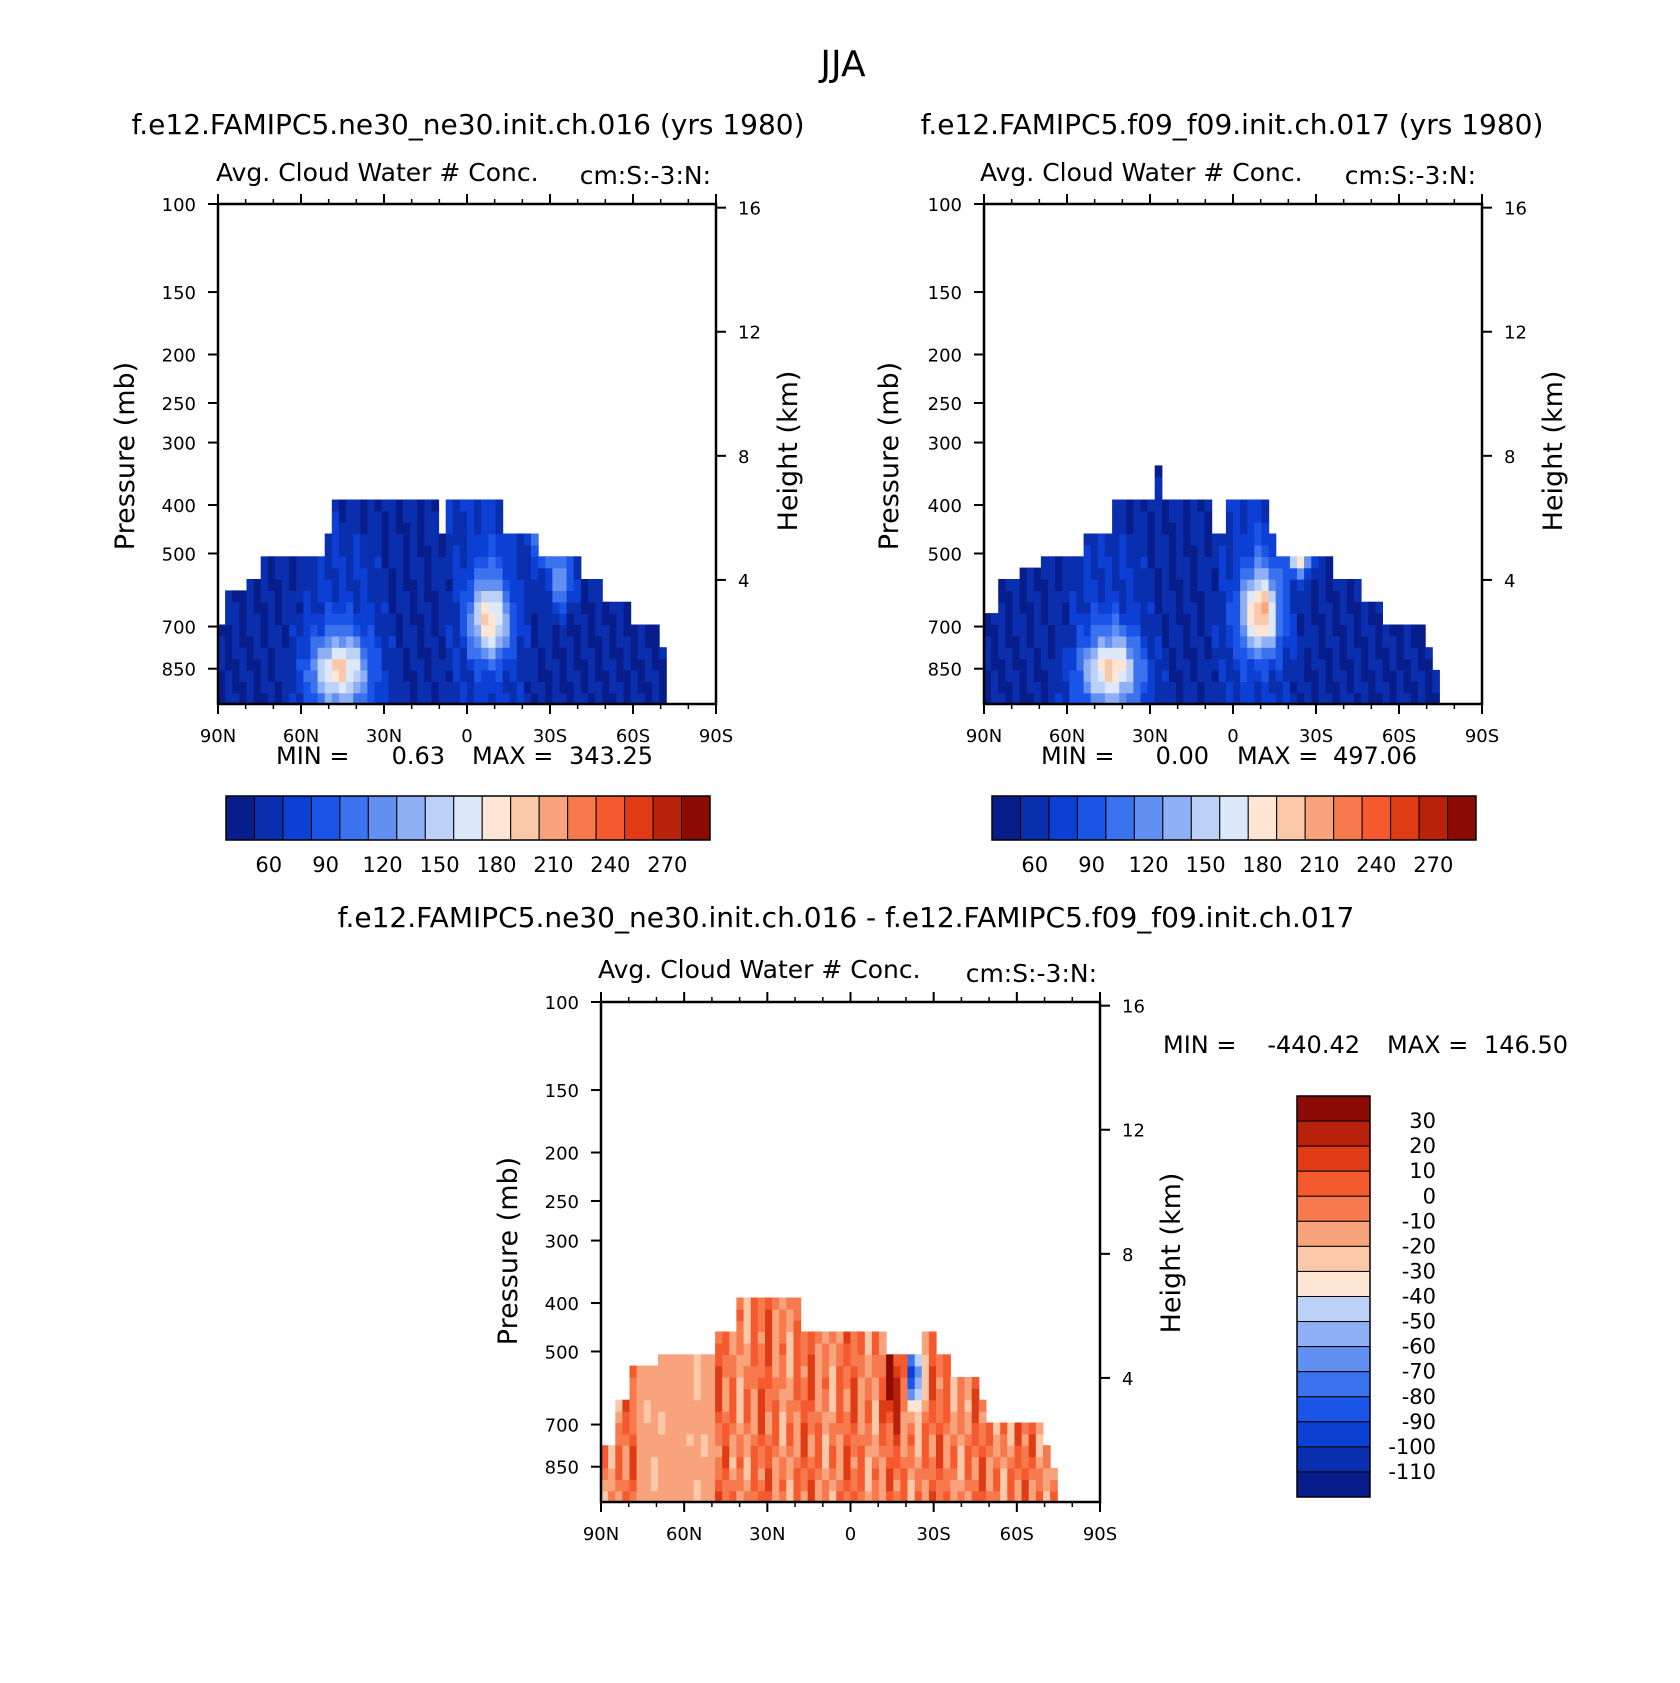 The width and height of the screenshot is (1680, 1683). Describe the element at coordinates (1412, 1447) in the screenshot. I see `colorbar-label: -100` at that location.